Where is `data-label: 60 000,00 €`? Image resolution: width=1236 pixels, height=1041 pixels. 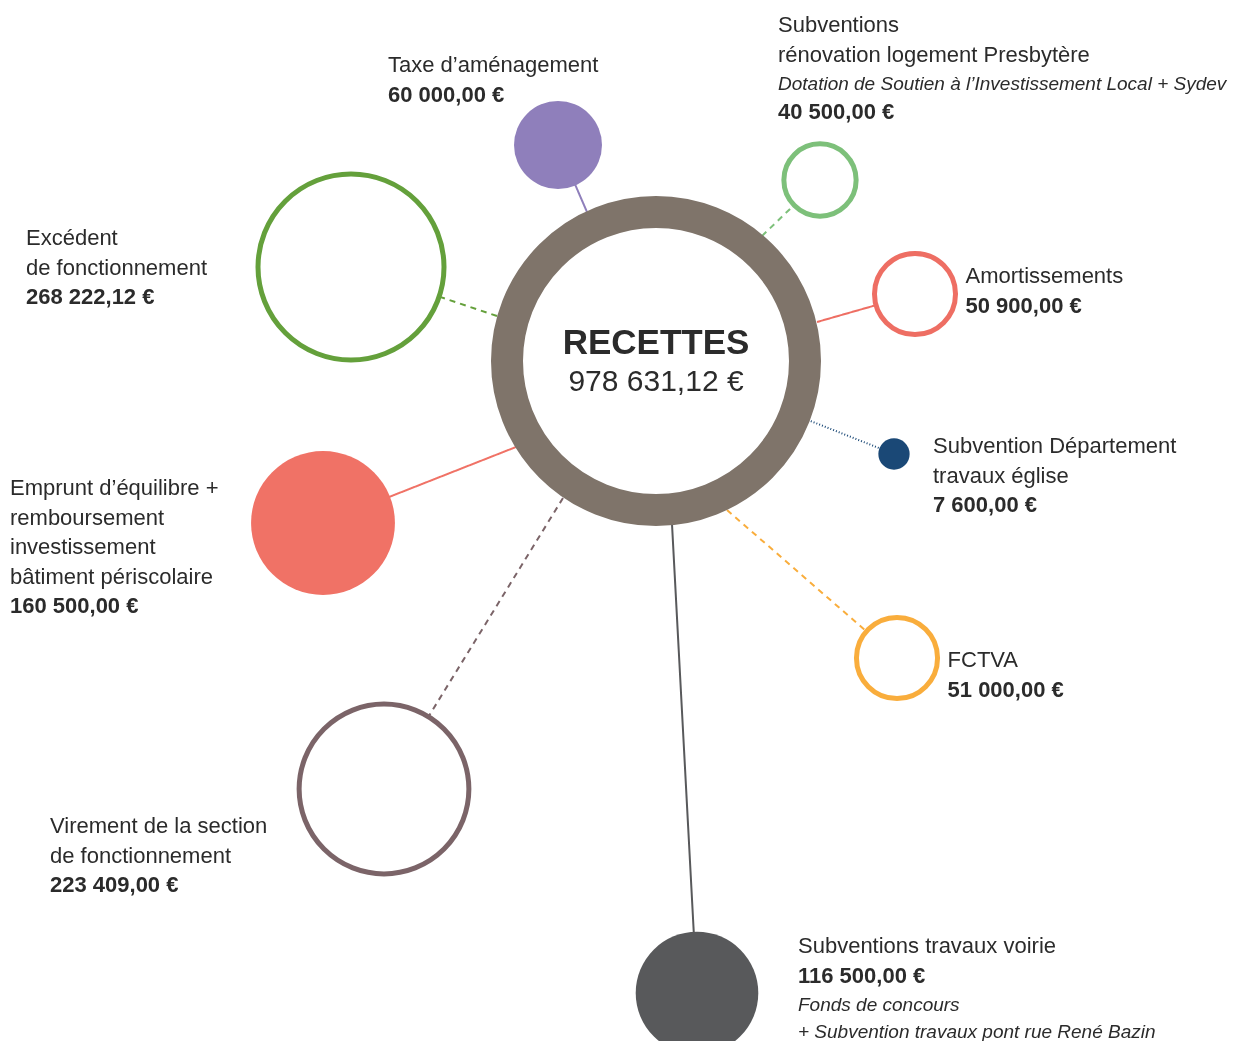
data-label: 60 000,00 € is located at coordinates (446, 94).